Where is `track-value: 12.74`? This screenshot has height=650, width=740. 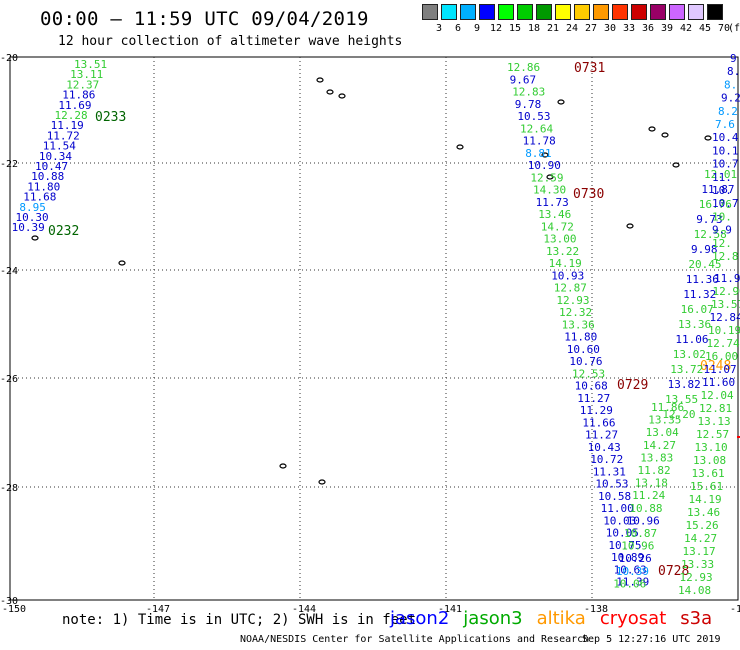 track-value: 12.74 is located at coordinates (723, 343).